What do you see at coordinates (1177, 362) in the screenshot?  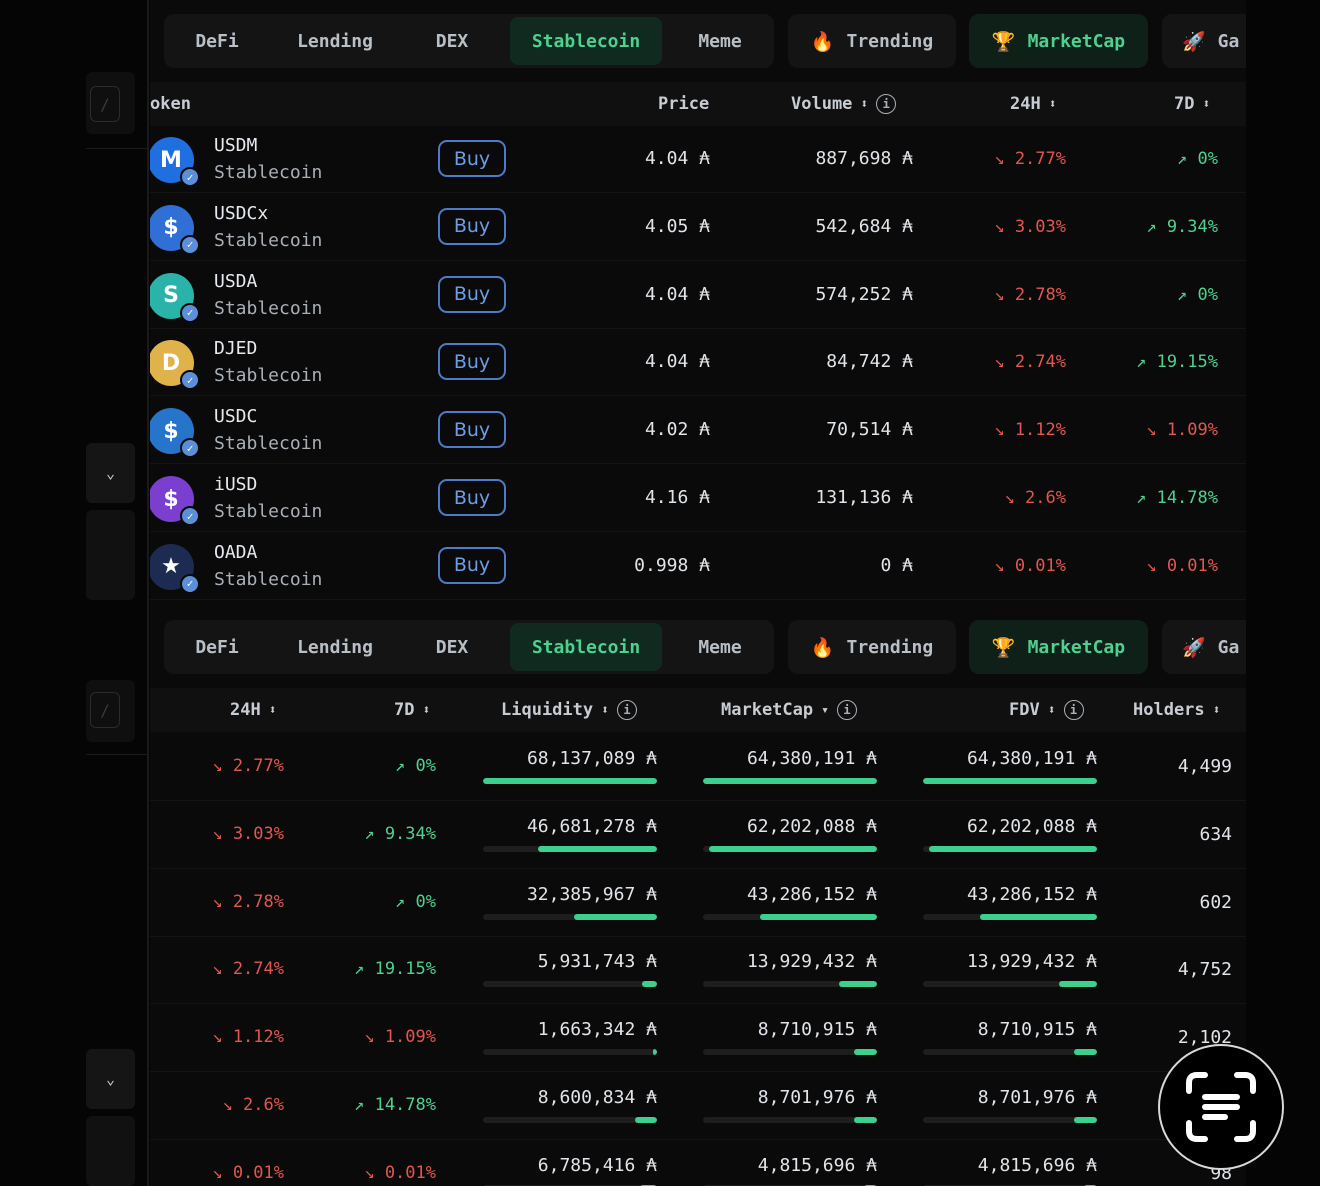 I see `change-7d: ↗ 19.15%` at bounding box center [1177, 362].